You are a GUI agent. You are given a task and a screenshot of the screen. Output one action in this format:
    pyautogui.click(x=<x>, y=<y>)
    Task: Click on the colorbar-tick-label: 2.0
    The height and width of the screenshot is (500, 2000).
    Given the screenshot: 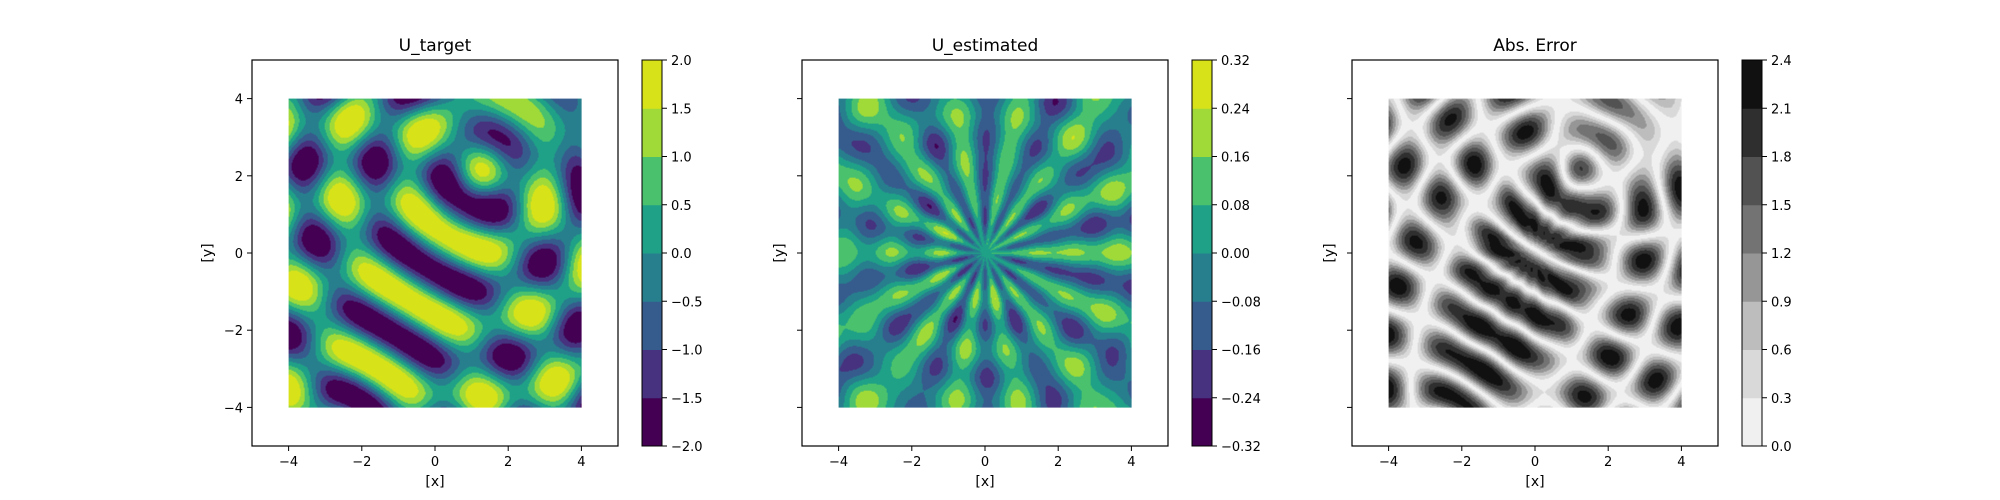 What is the action you would take?
    pyautogui.click(x=681, y=61)
    